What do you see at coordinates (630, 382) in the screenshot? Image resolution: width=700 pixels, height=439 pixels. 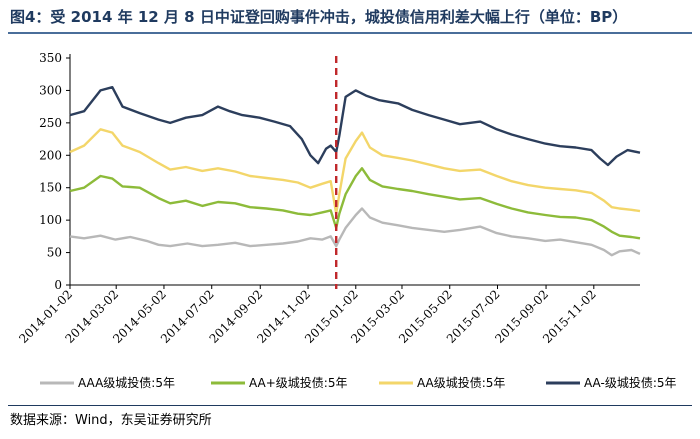 I see `legend-label-3: AA-级城投债:5年` at bounding box center [630, 382].